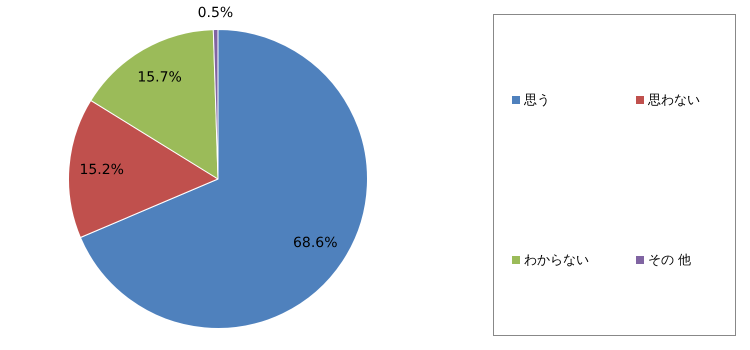  Describe the element at coordinates (556, 260) in the screenshot. I see `legend-label: わからない` at that location.